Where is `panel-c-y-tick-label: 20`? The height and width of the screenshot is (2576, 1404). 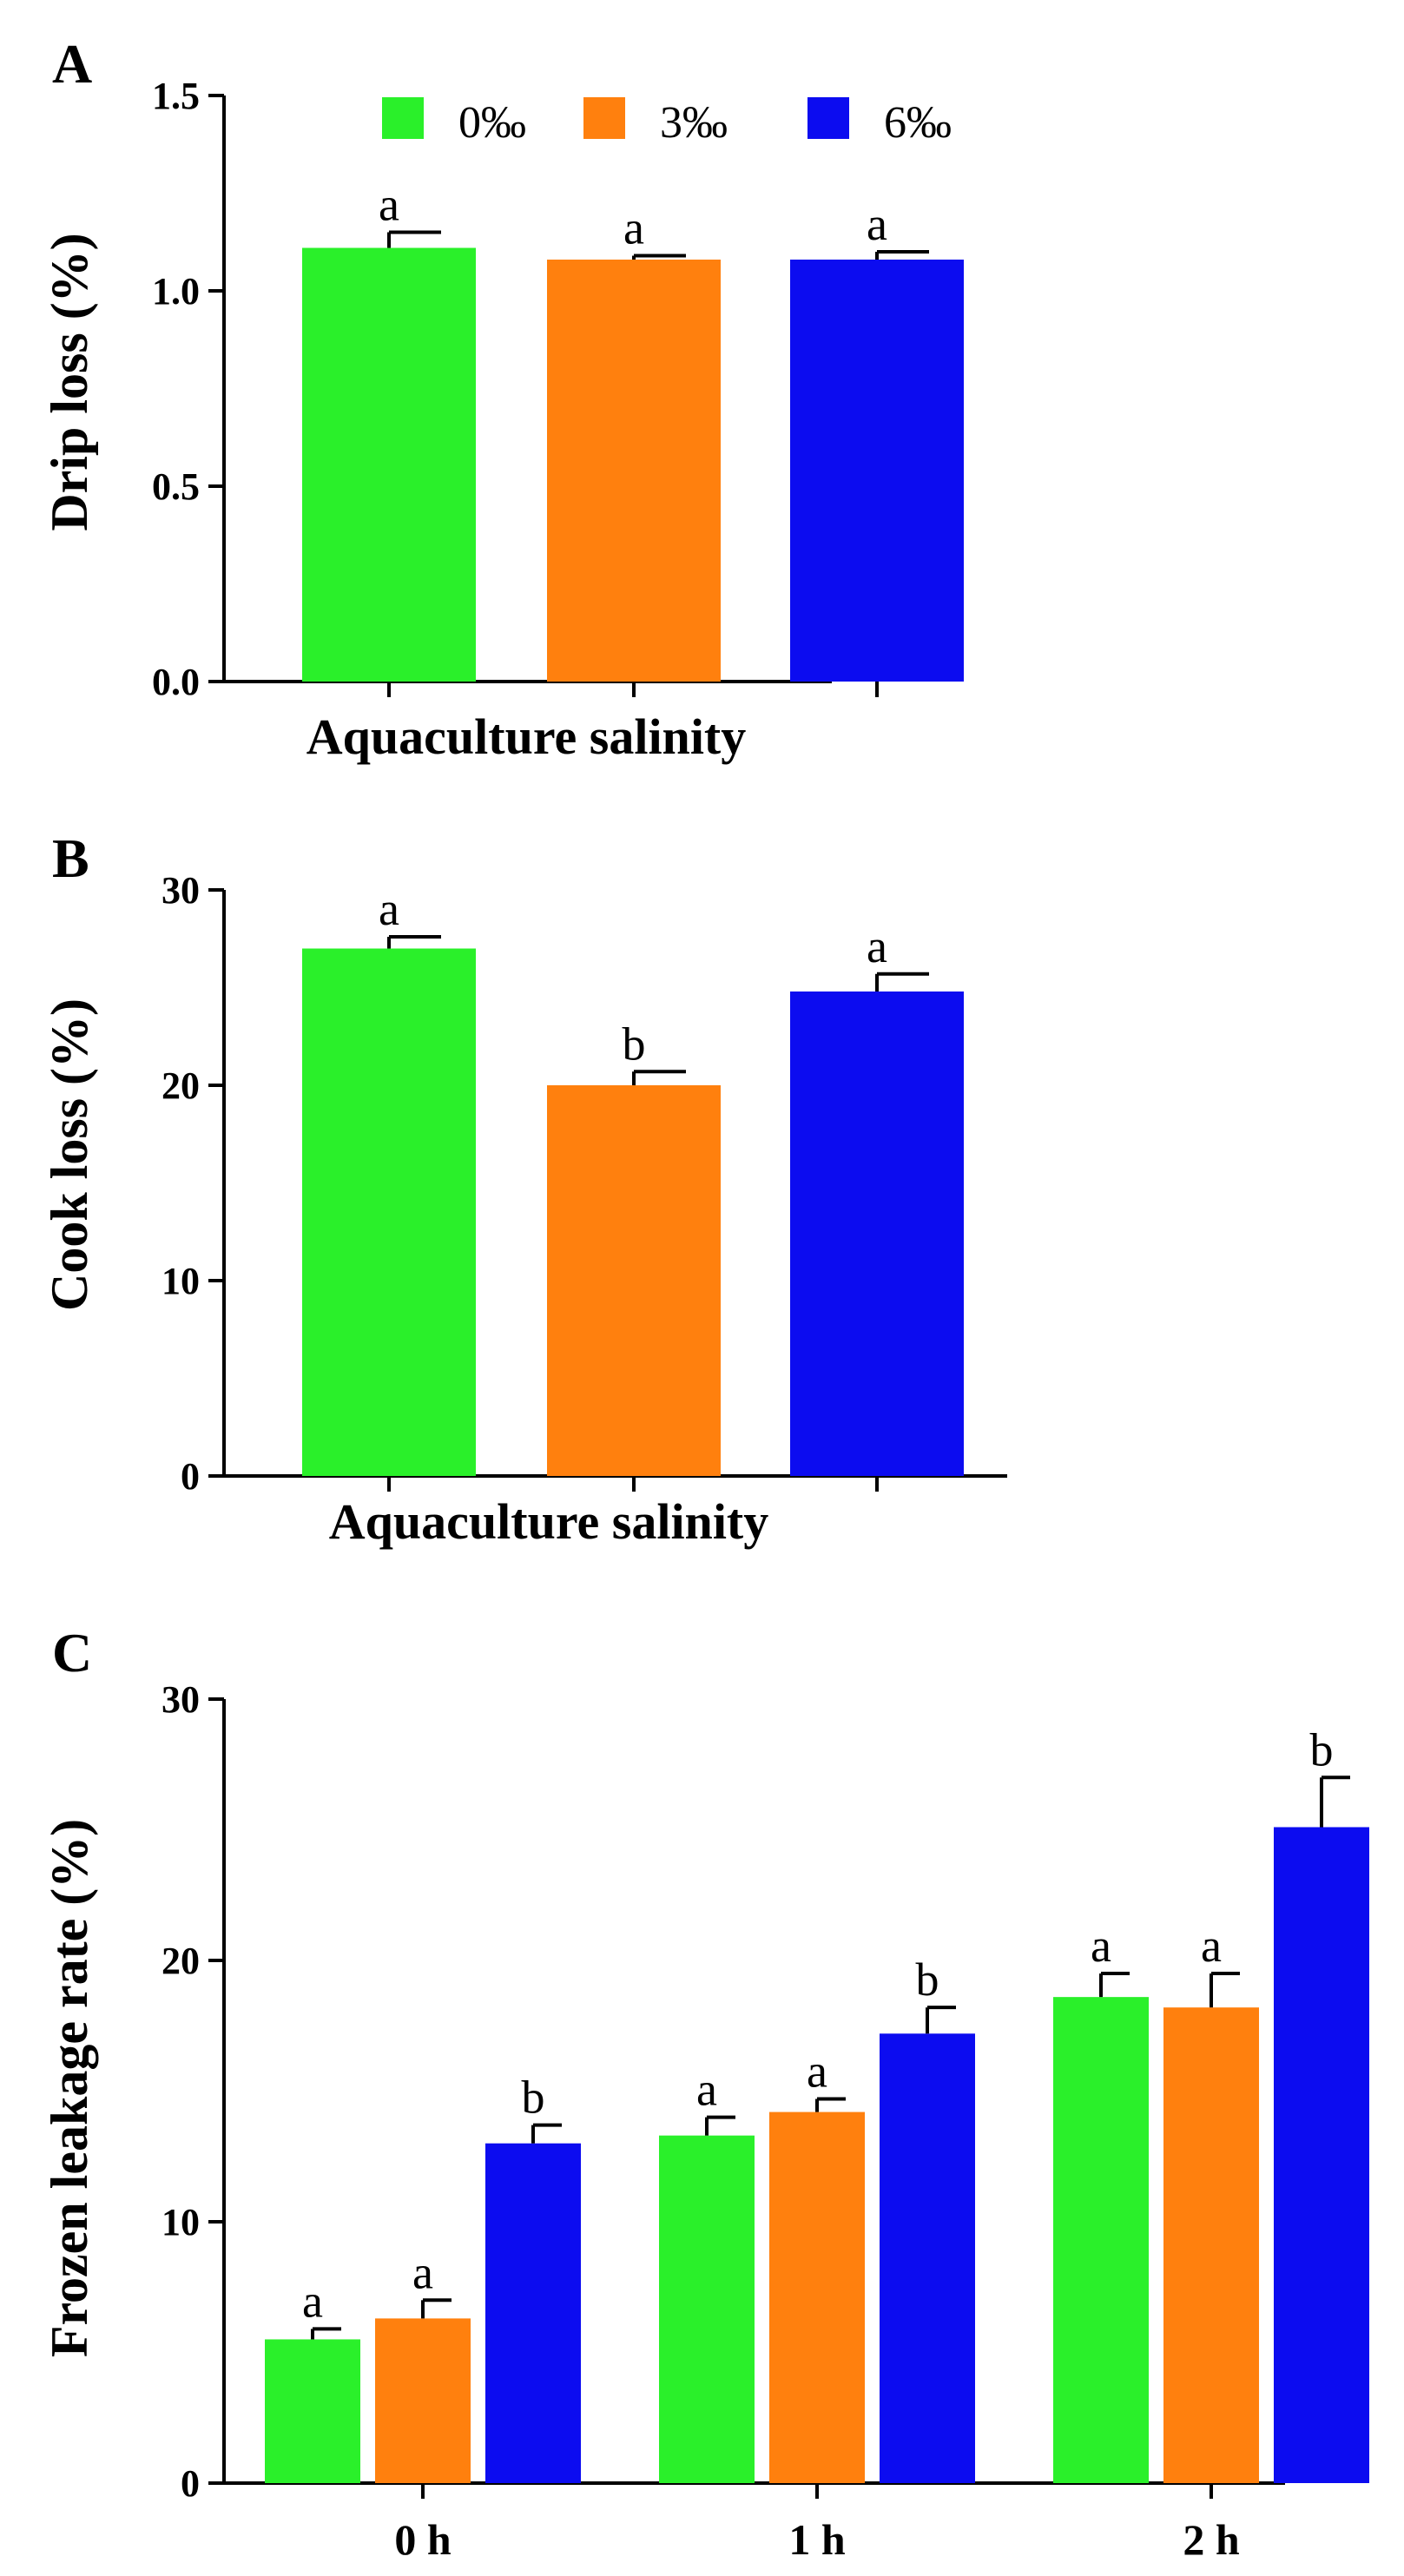 panel-c-y-tick-label: 20 is located at coordinates (180, 1961).